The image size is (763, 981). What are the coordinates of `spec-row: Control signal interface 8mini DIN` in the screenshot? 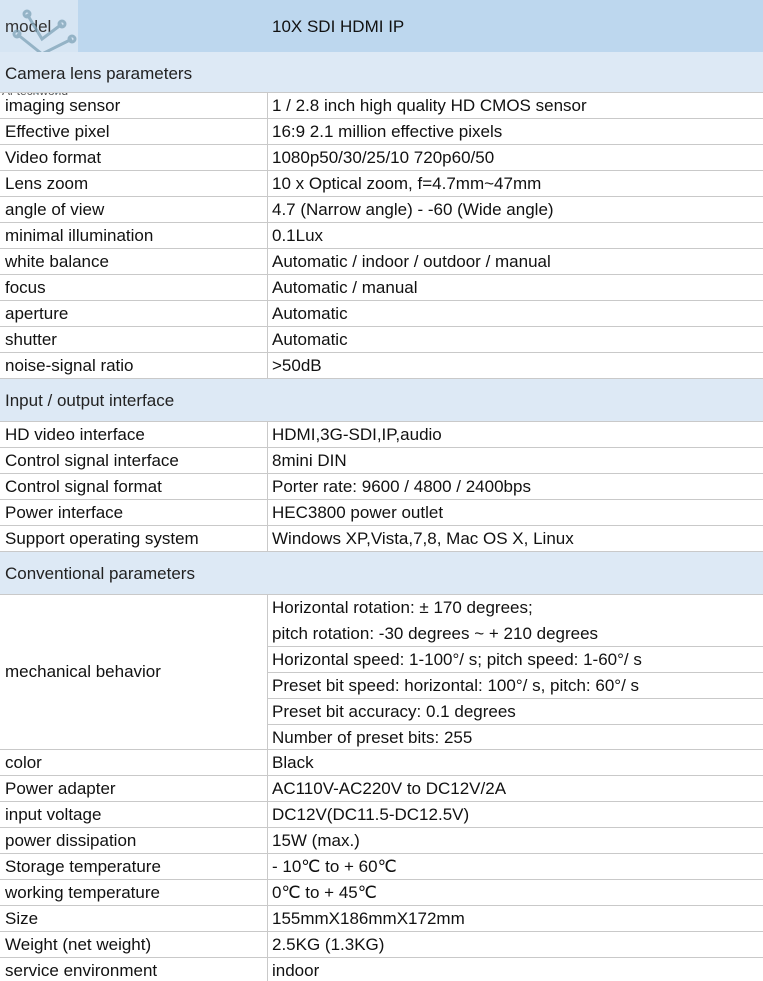 It's located at (381, 461).